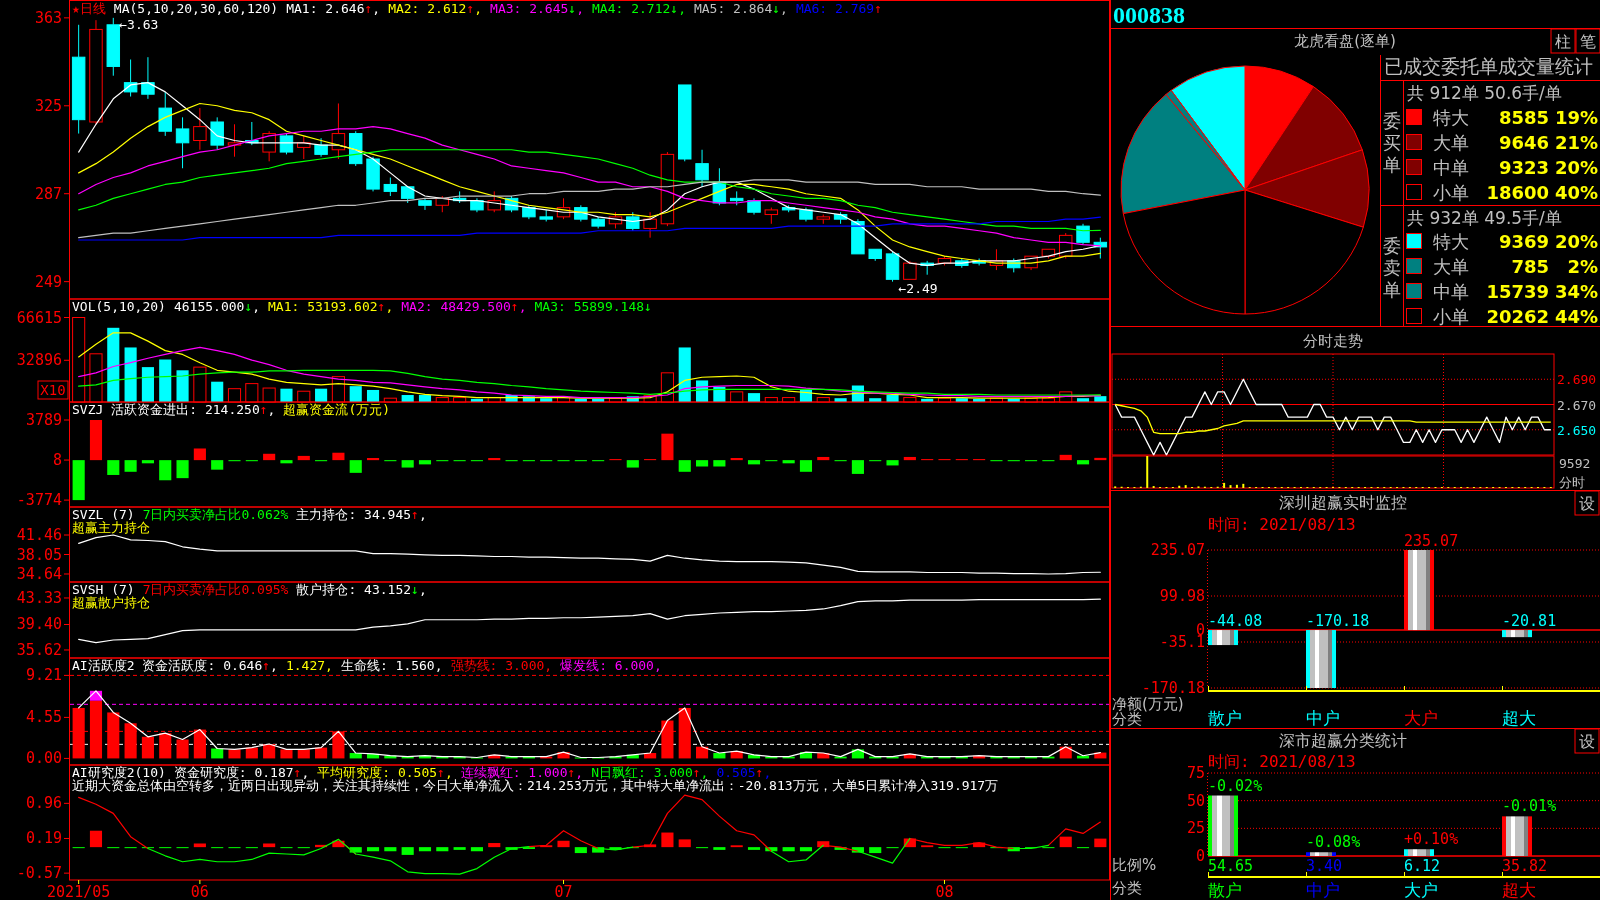  What do you see at coordinates (1421, 718) in the screenshot?
I see `x-tick-label: 大户` at bounding box center [1421, 718].